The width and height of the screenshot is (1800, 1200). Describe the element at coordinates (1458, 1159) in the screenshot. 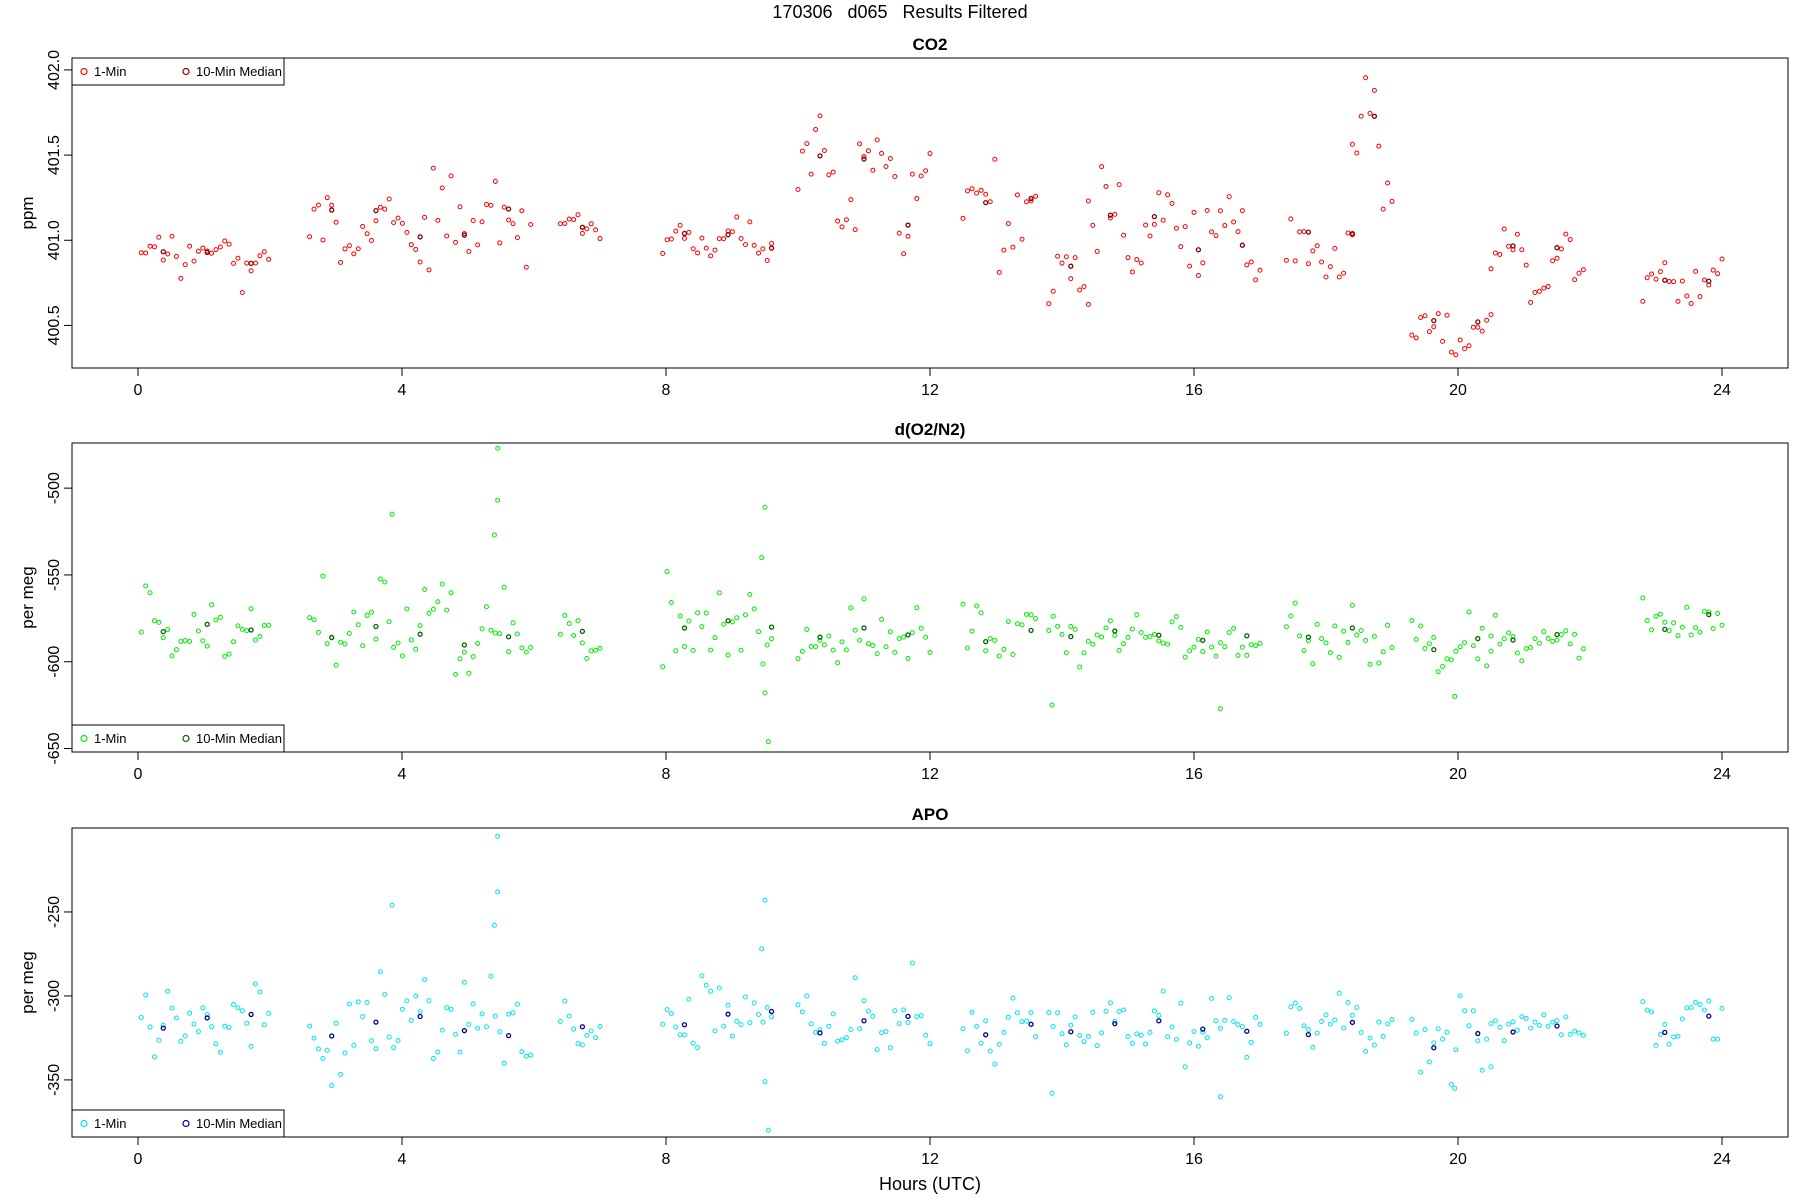

I see `x-tick-label: 20` at that location.